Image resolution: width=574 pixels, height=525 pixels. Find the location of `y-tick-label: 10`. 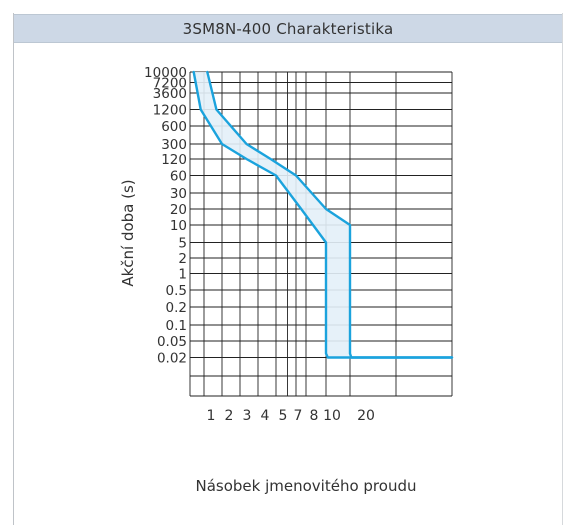

y-tick-label: 10 is located at coordinates (178, 226).